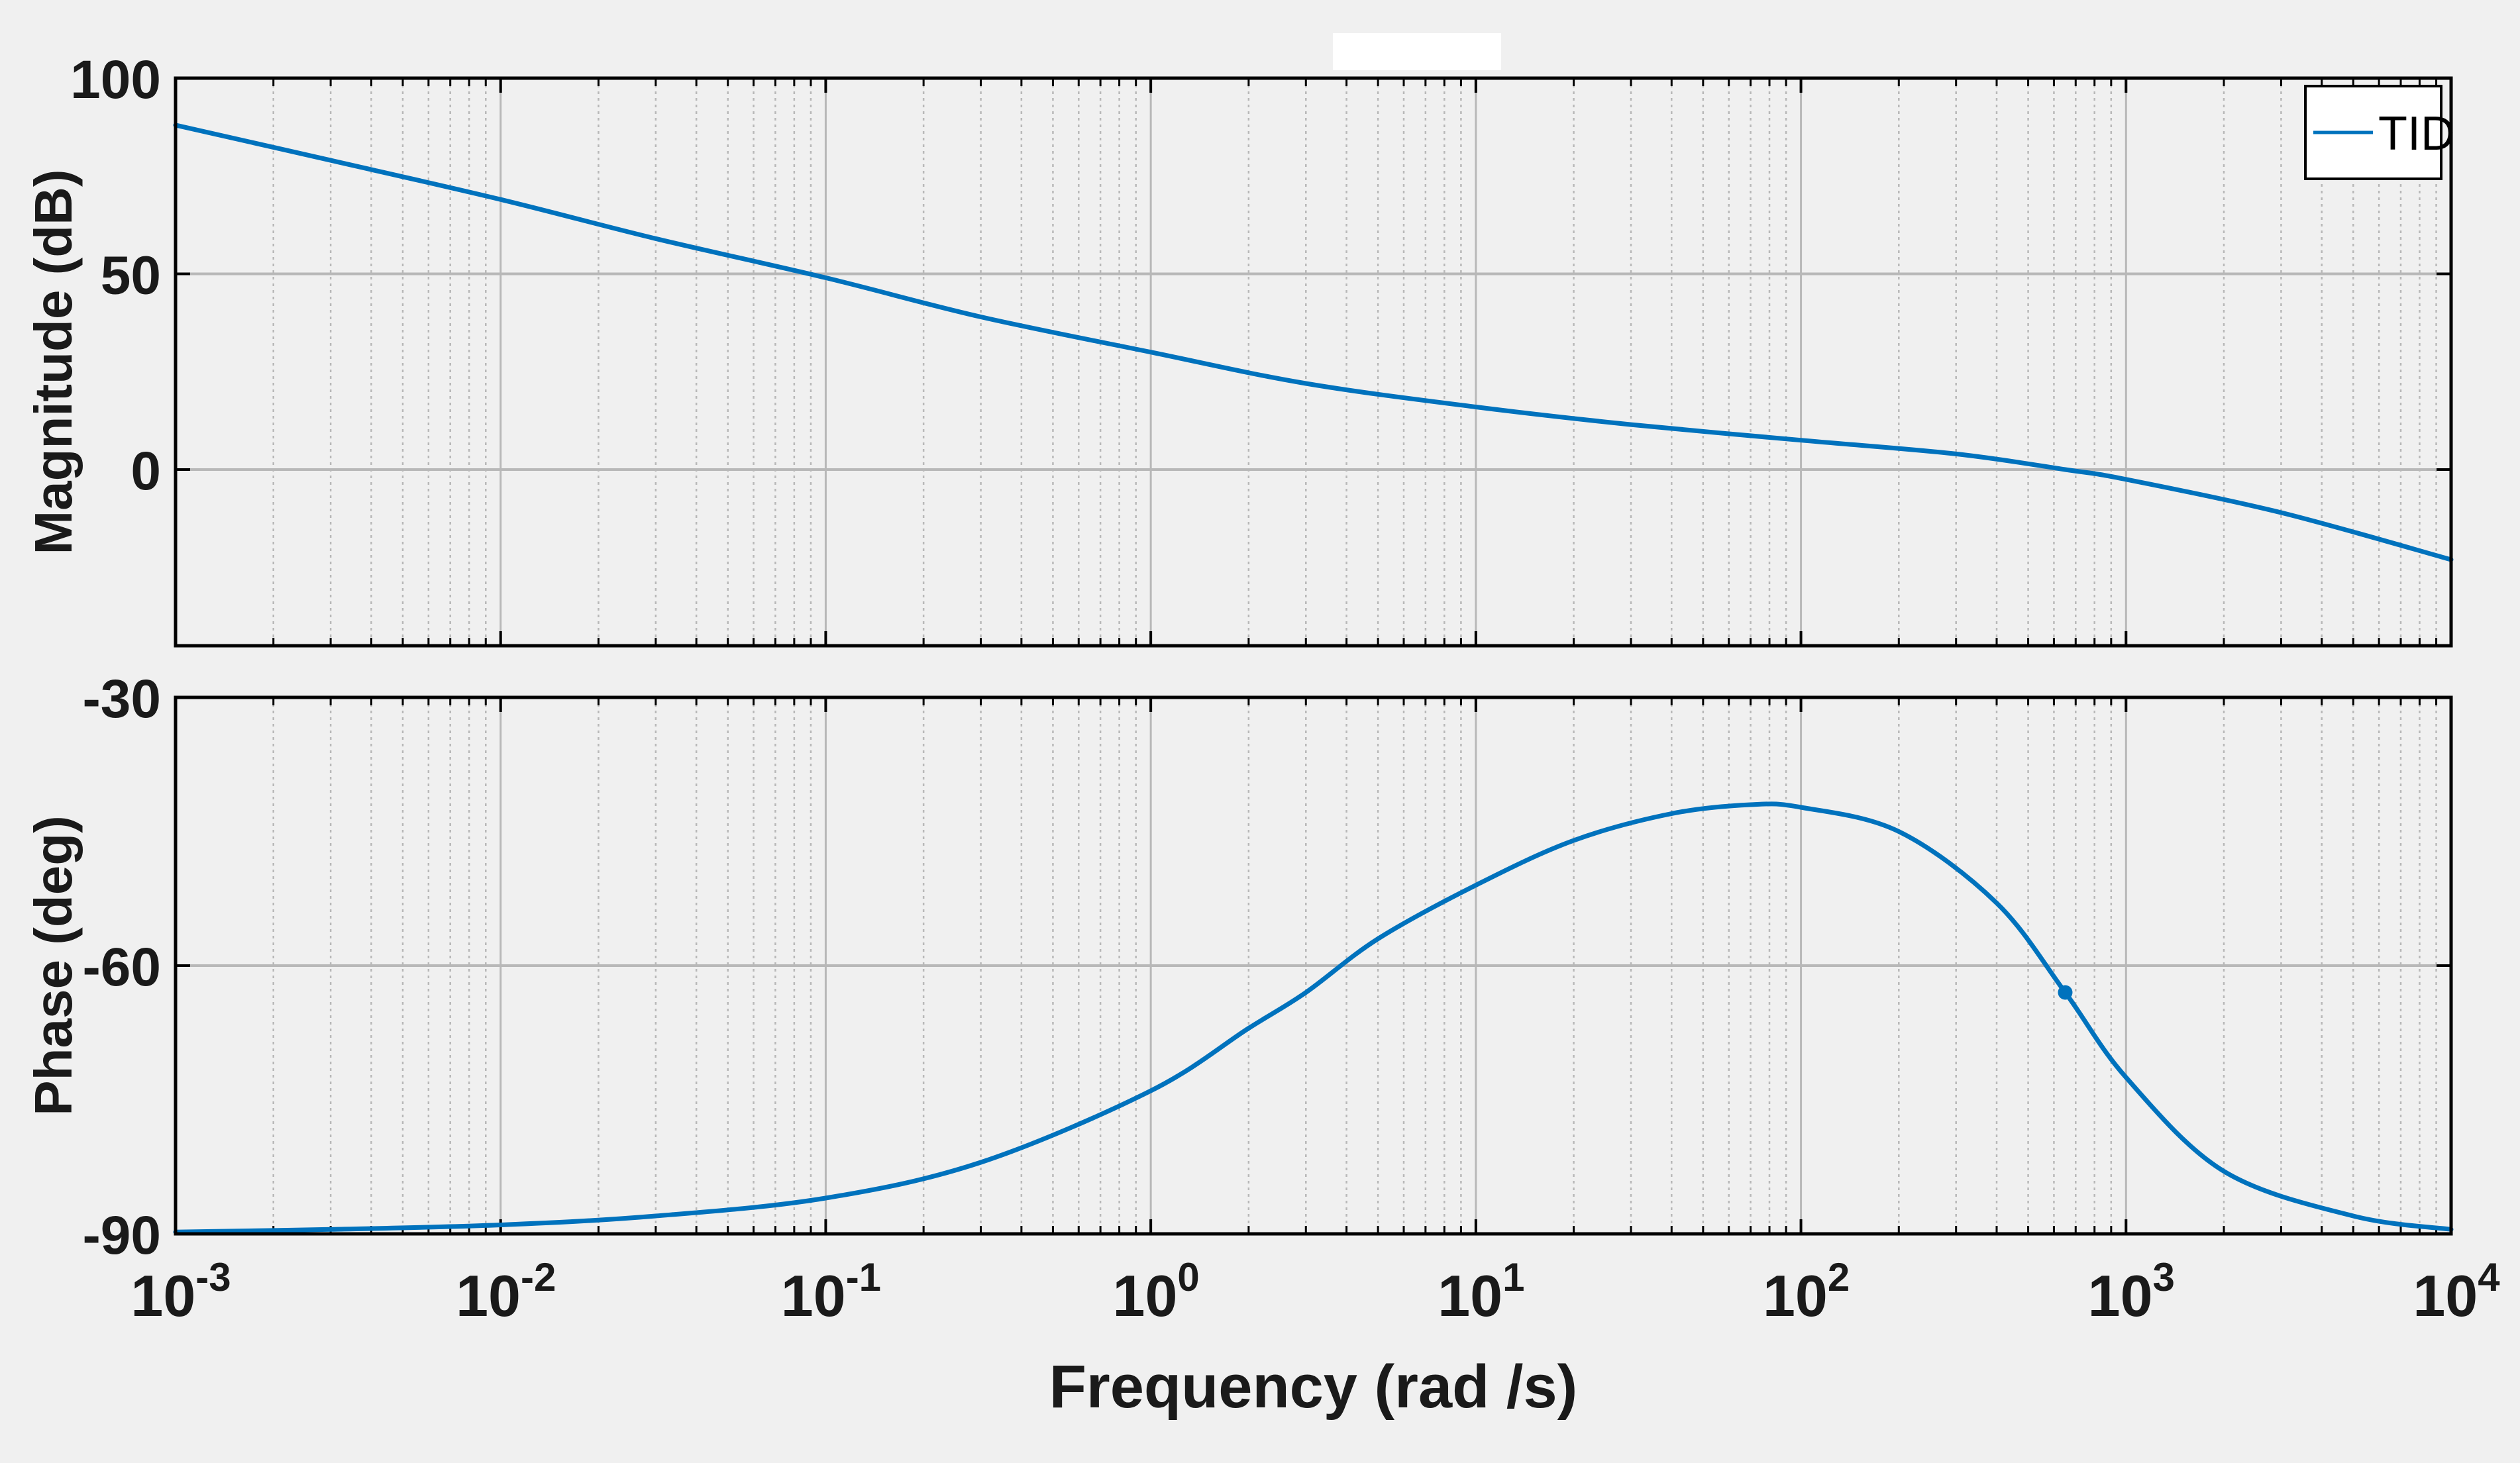  I want to click on x-tick-label: 10², so click(1806, 1292).